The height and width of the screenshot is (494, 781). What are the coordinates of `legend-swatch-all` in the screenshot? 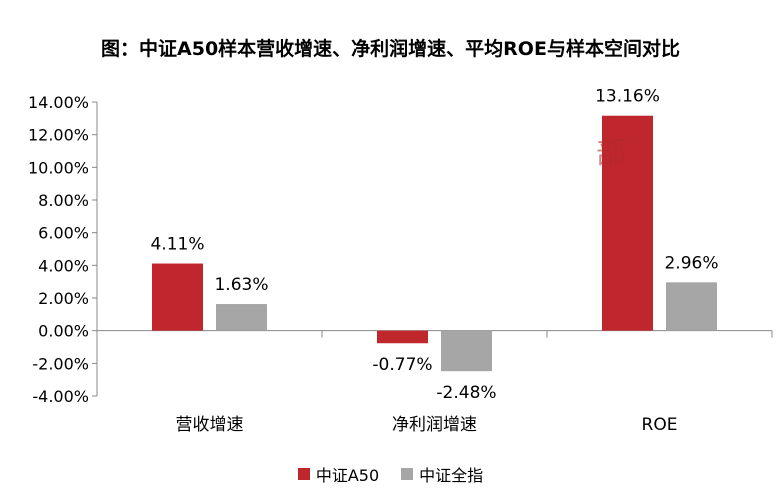 It's located at (407, 474).